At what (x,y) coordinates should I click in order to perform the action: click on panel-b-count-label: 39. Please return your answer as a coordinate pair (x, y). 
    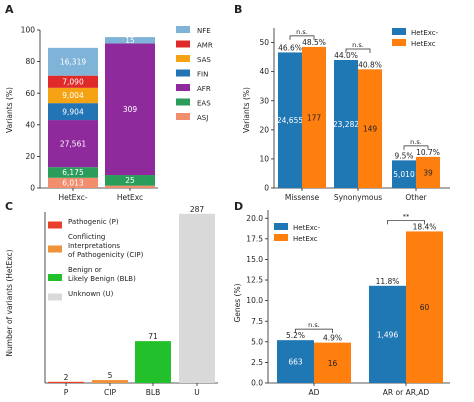
    Looking at the image, I should click on (428, 172).